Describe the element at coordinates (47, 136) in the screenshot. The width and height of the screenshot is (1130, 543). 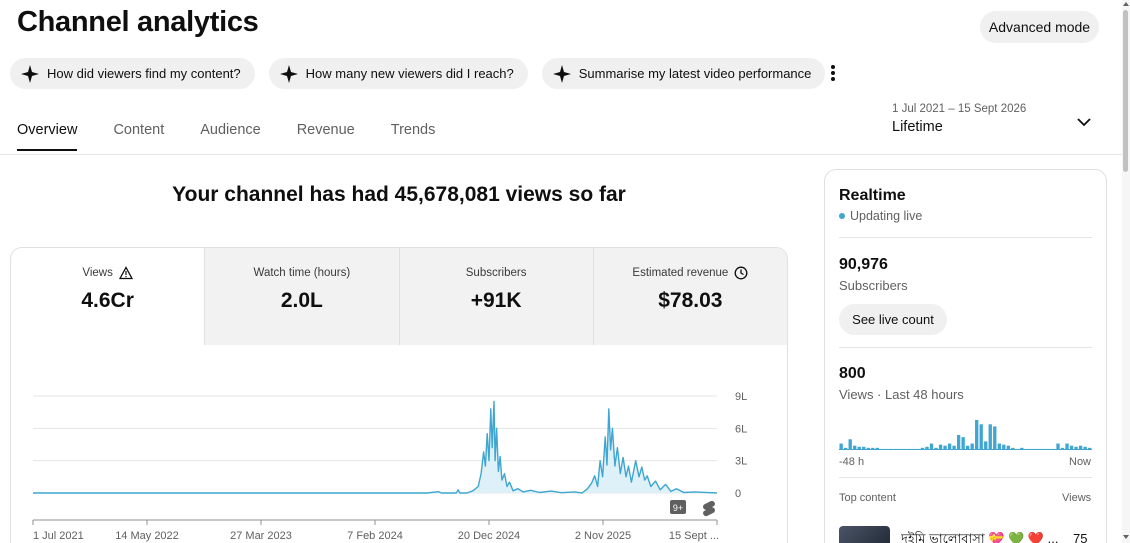
I see `tab-overview: Overview` at that location.